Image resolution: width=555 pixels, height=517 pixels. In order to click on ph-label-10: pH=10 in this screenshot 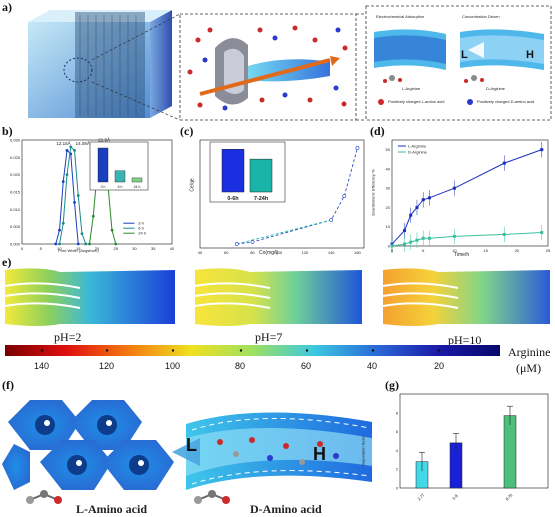, I will do `click(465, 340)`.